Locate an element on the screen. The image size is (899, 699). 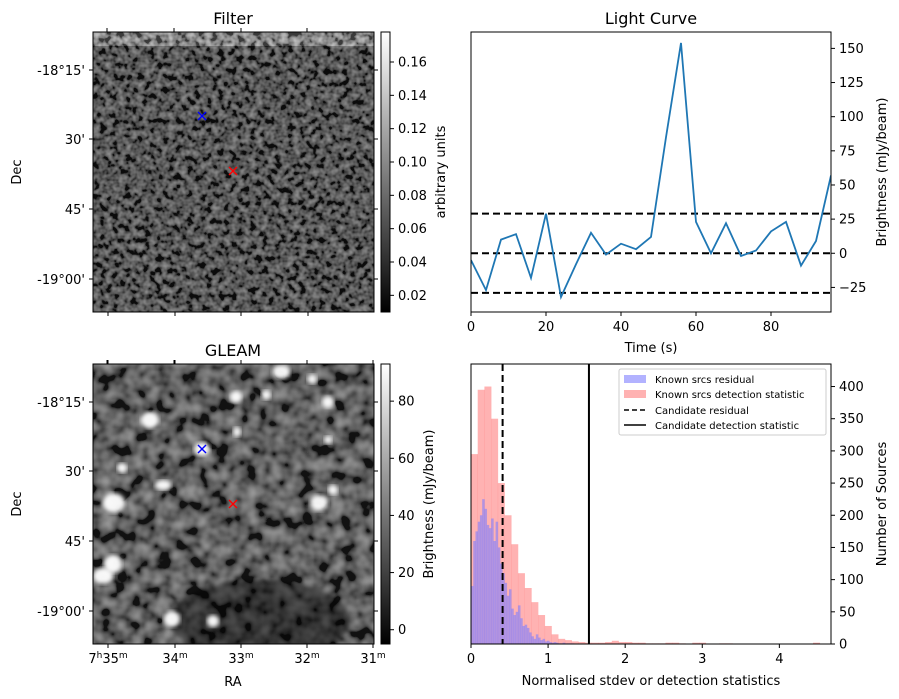
y-tick-label: 400 is located at coordinates (851, 387).